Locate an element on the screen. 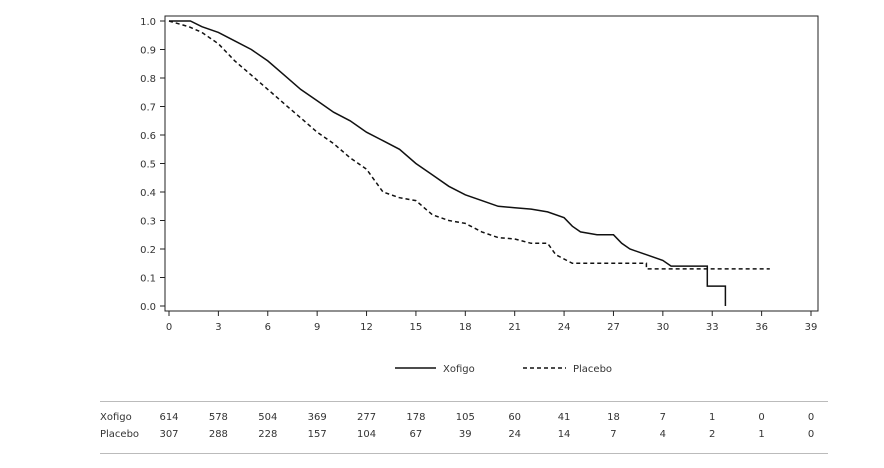  risk-row-placebo: Placebo 307 288 228 157 104 67 39 24 14 7 4 2 1 0 is located at coordinates (464, 436).